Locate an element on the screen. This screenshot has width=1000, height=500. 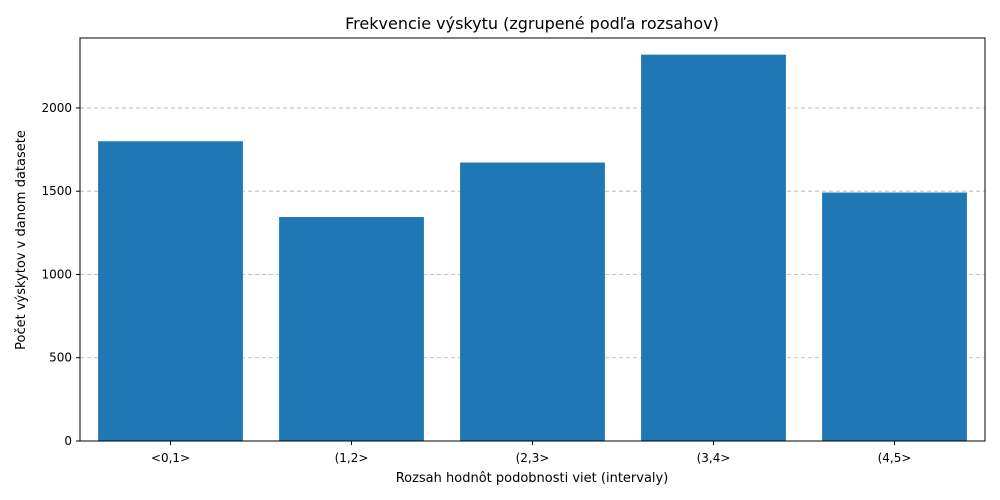
y-axis-label: Počet výskytov v danom datasete is located at coordinates (21, 240).